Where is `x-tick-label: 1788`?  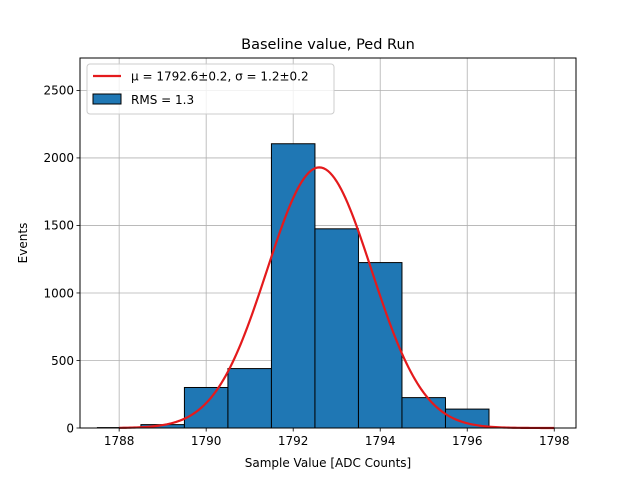 x-tick-label: 1788 is located at coordinates (119, 441).